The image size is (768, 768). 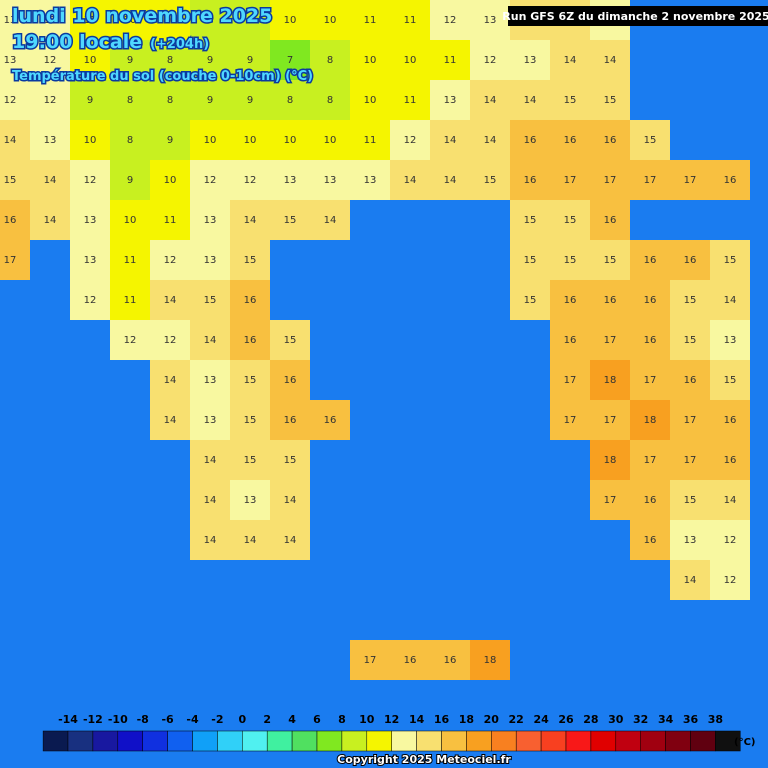 What do you see at coordinates (317, 719) in the screenshot?
I see `legend-tick-label: 6` at bounding box center [317, 719].